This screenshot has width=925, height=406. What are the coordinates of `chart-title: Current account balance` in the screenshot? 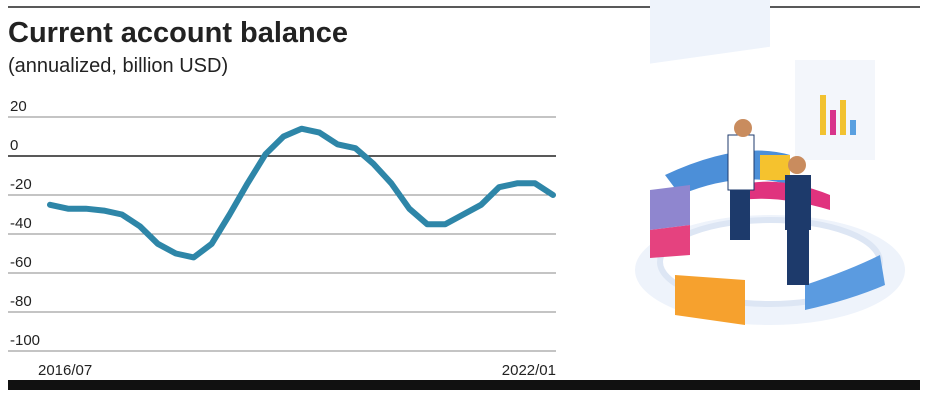 It's located at (178, 33).